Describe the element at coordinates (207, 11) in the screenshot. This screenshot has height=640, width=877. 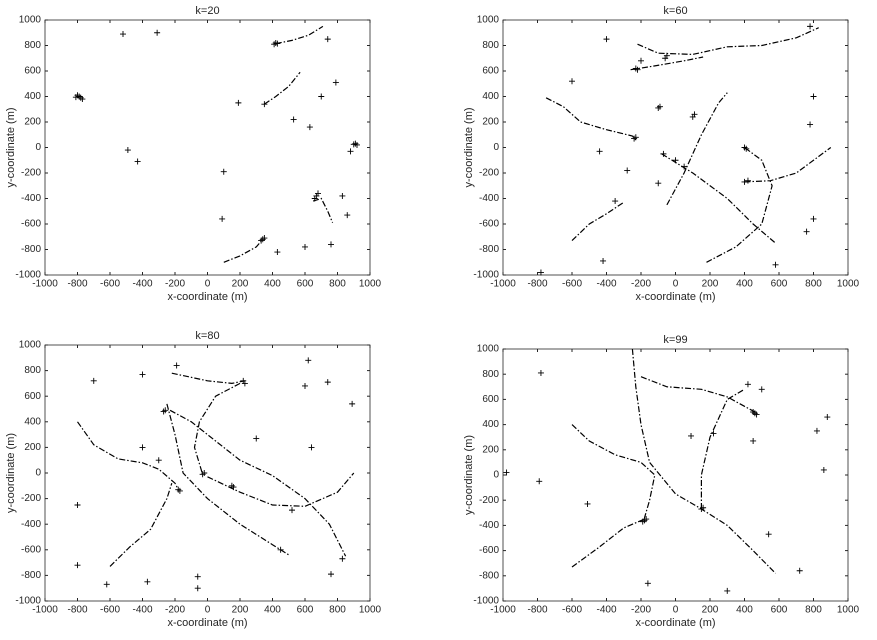
I see `chart-title: k=20` at that location.